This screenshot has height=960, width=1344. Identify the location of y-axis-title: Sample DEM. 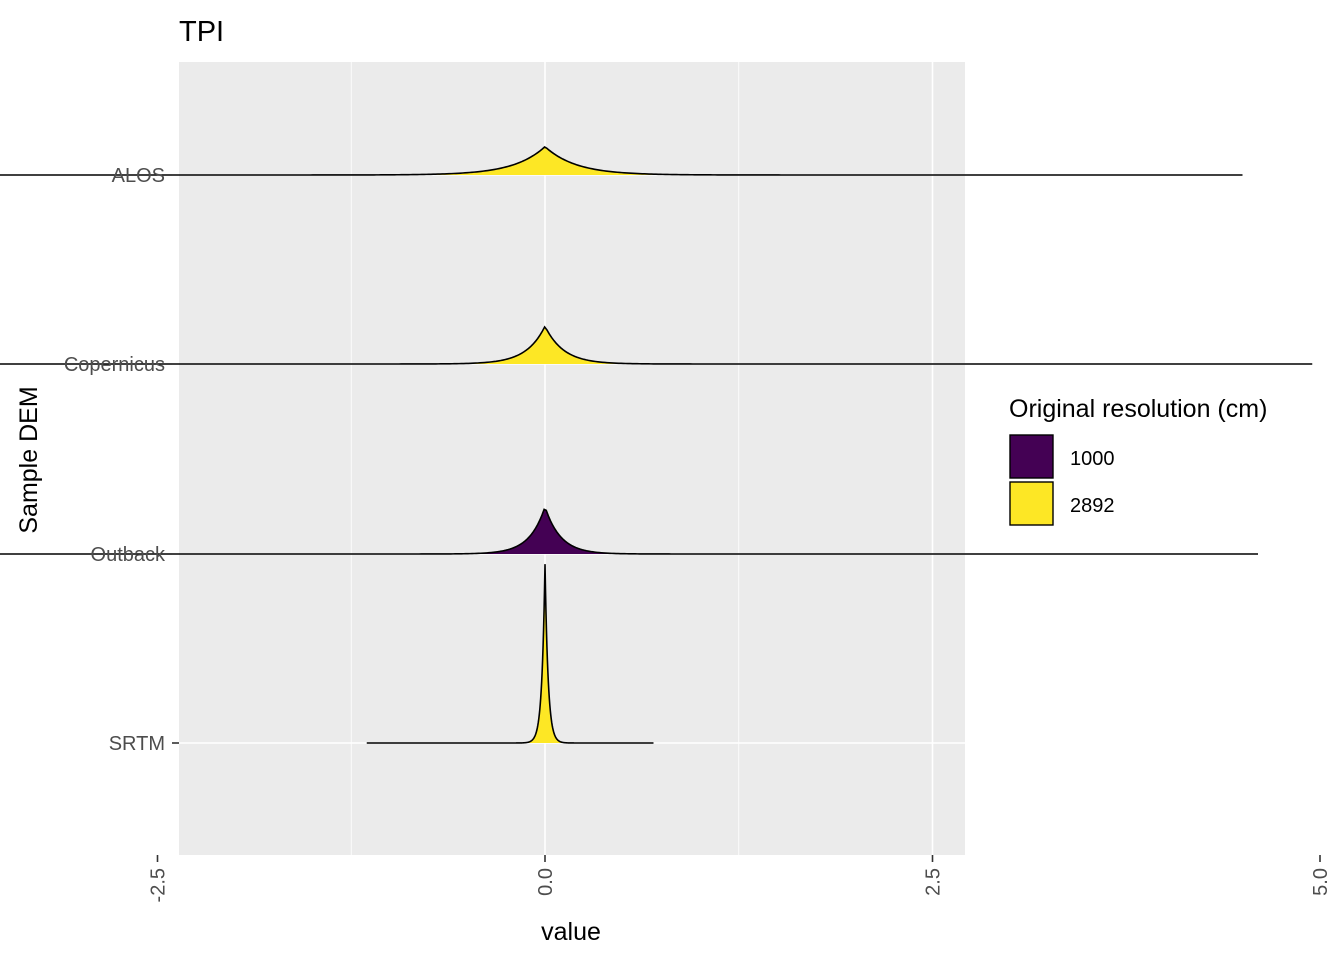
(29, 459).